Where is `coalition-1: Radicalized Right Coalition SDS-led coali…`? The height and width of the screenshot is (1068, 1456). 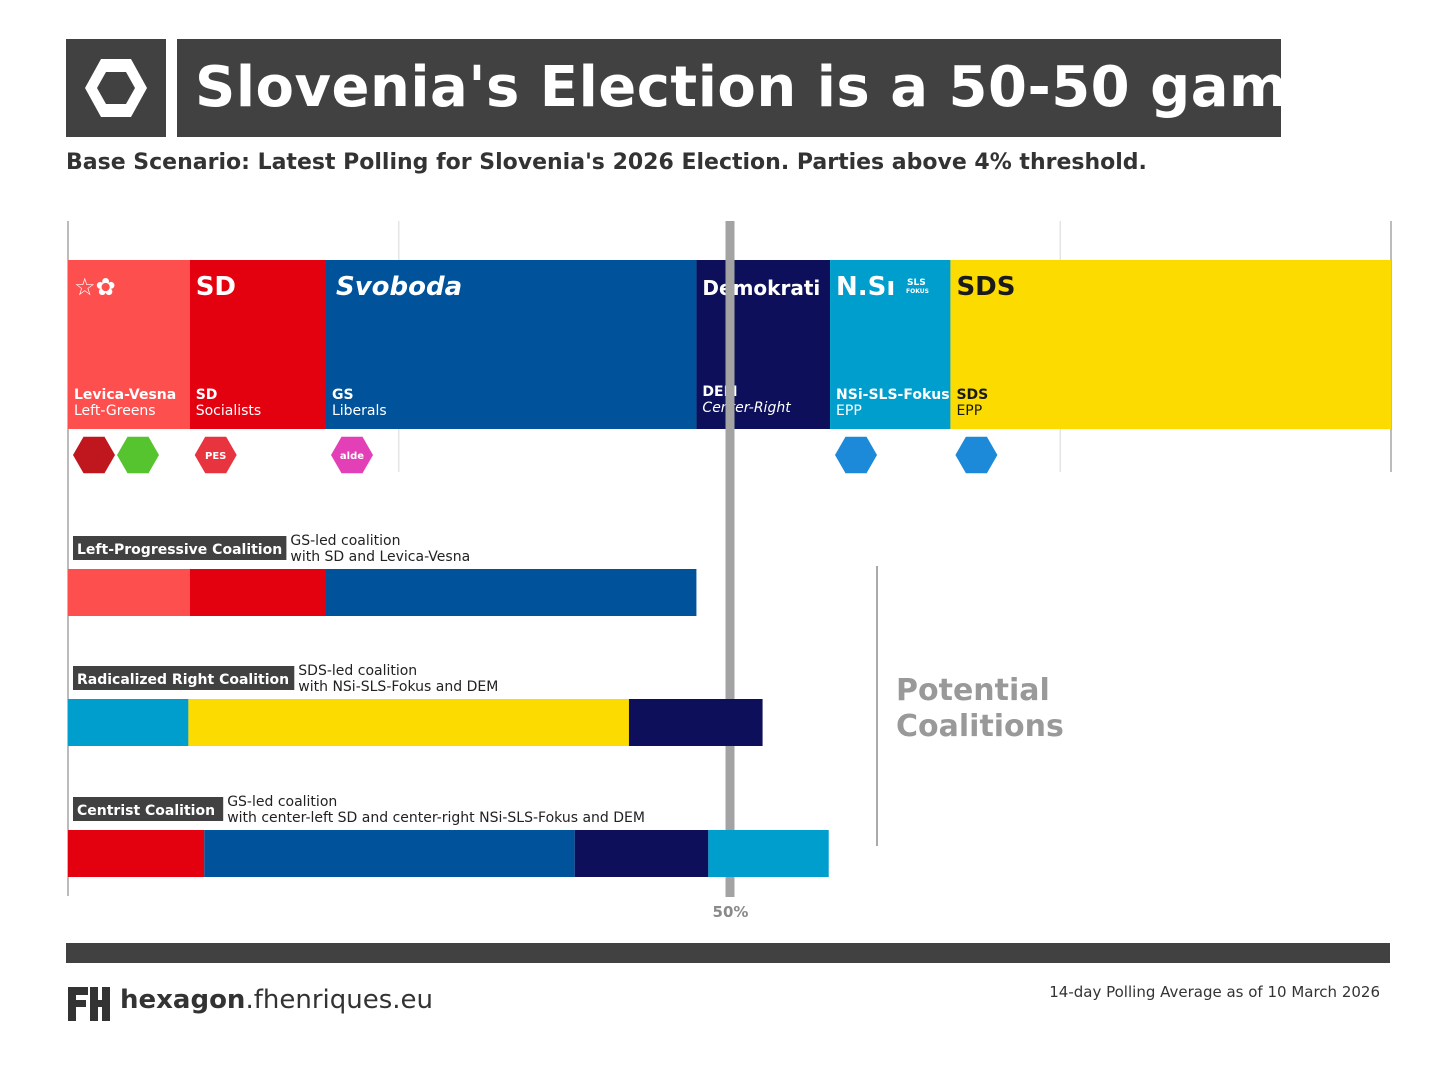
coalition-1: Radicalized Right Coalition SDS-led coali… is located at coordinates (415, 704).